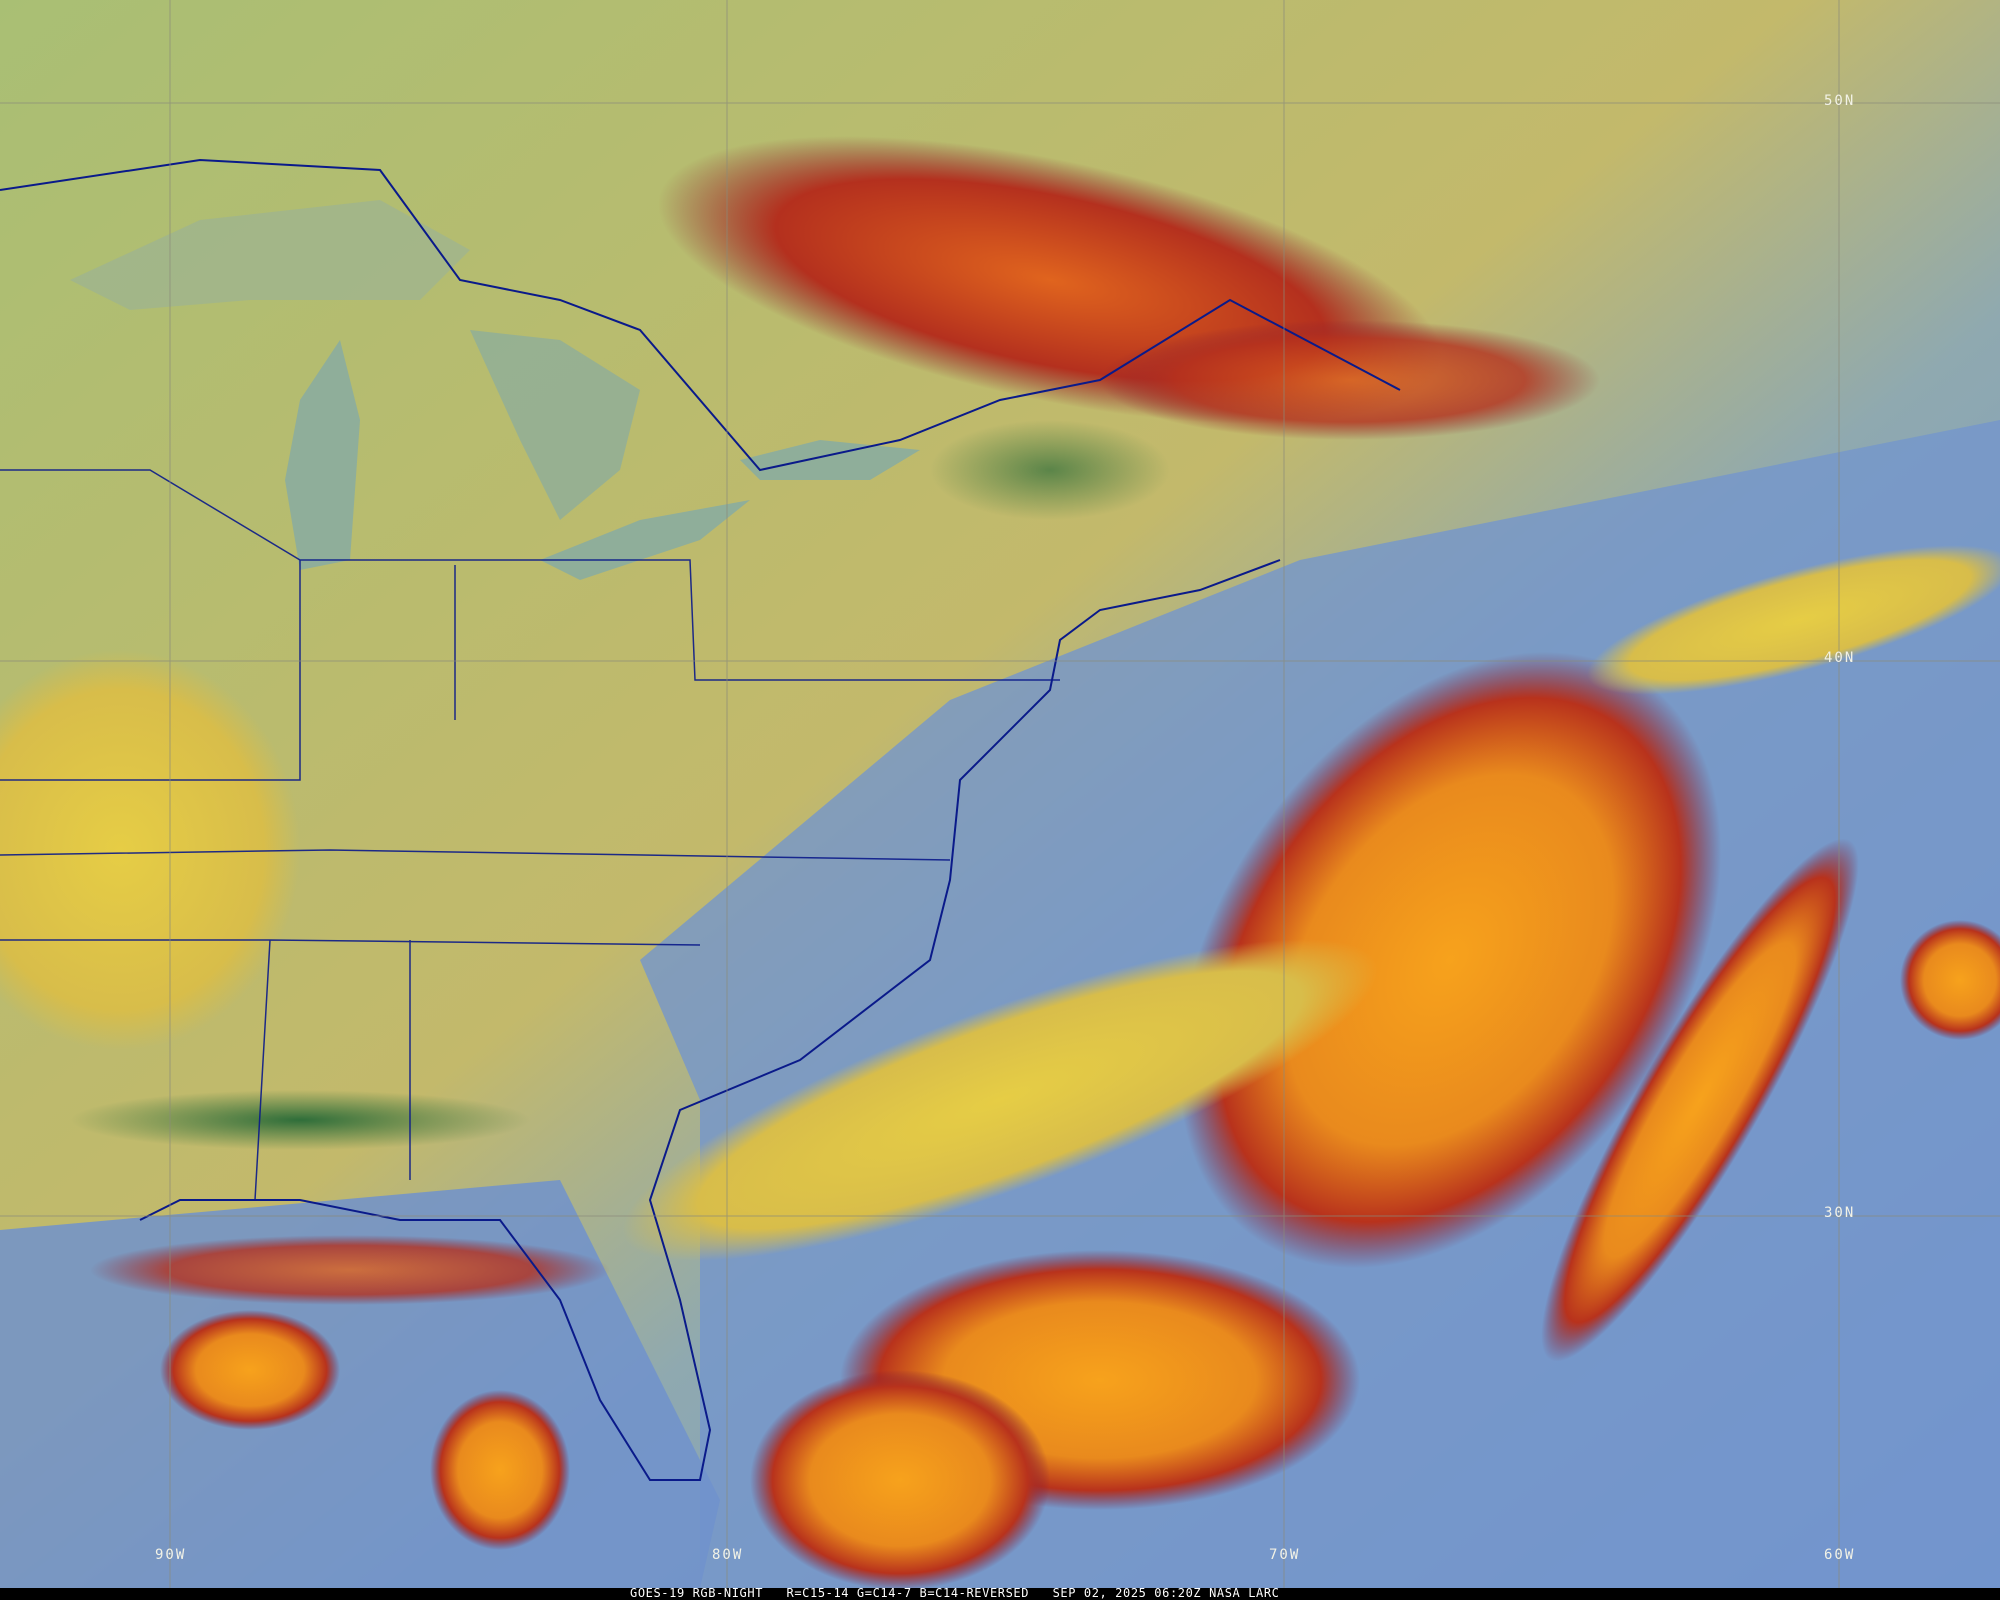 The width and height of the screenshot is (2000, 1600). What do you see at coordinates (900, 1479) in the screenshot?
I see `cloud-system-bahamas` at bounding box center [900, 1479].